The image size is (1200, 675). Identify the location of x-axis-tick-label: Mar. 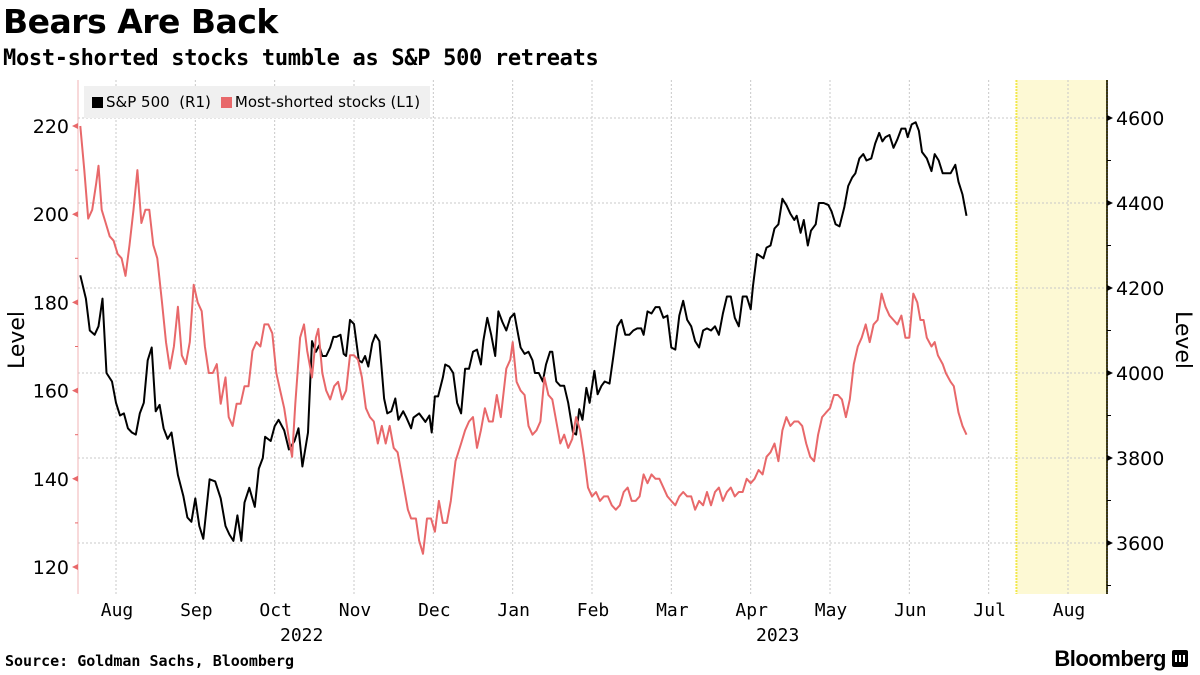
(672, 610).